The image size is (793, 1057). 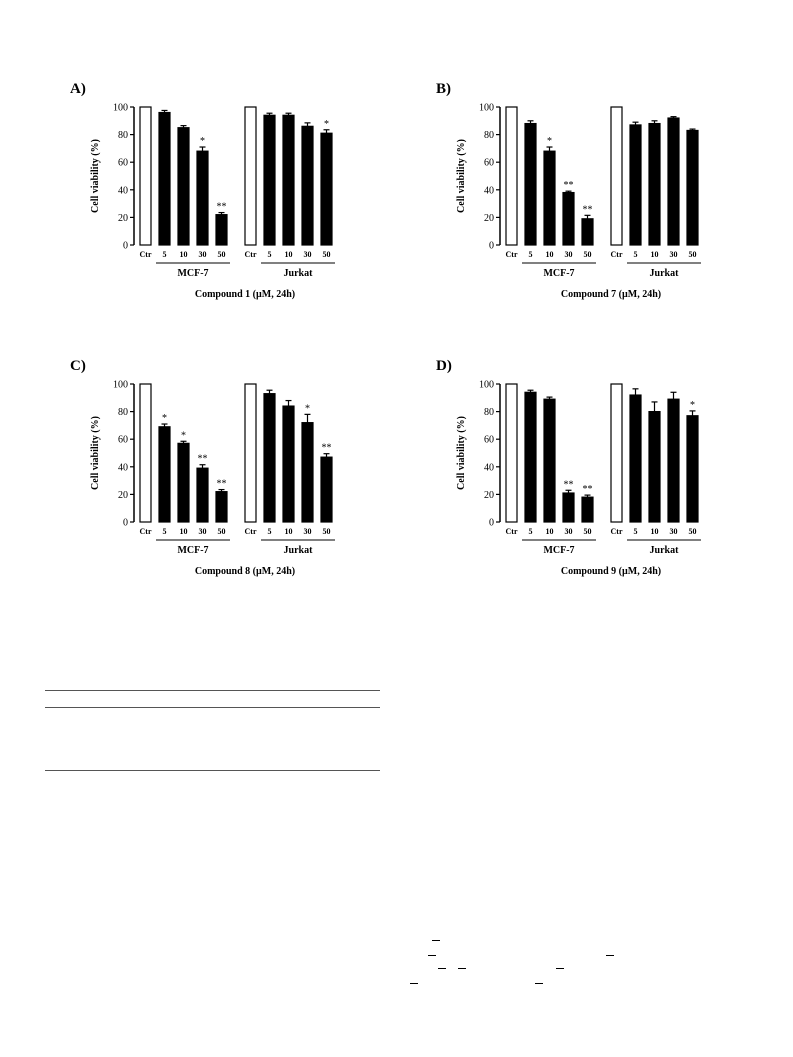 I want to click on panel-label: D), so click(x=444, y=366).